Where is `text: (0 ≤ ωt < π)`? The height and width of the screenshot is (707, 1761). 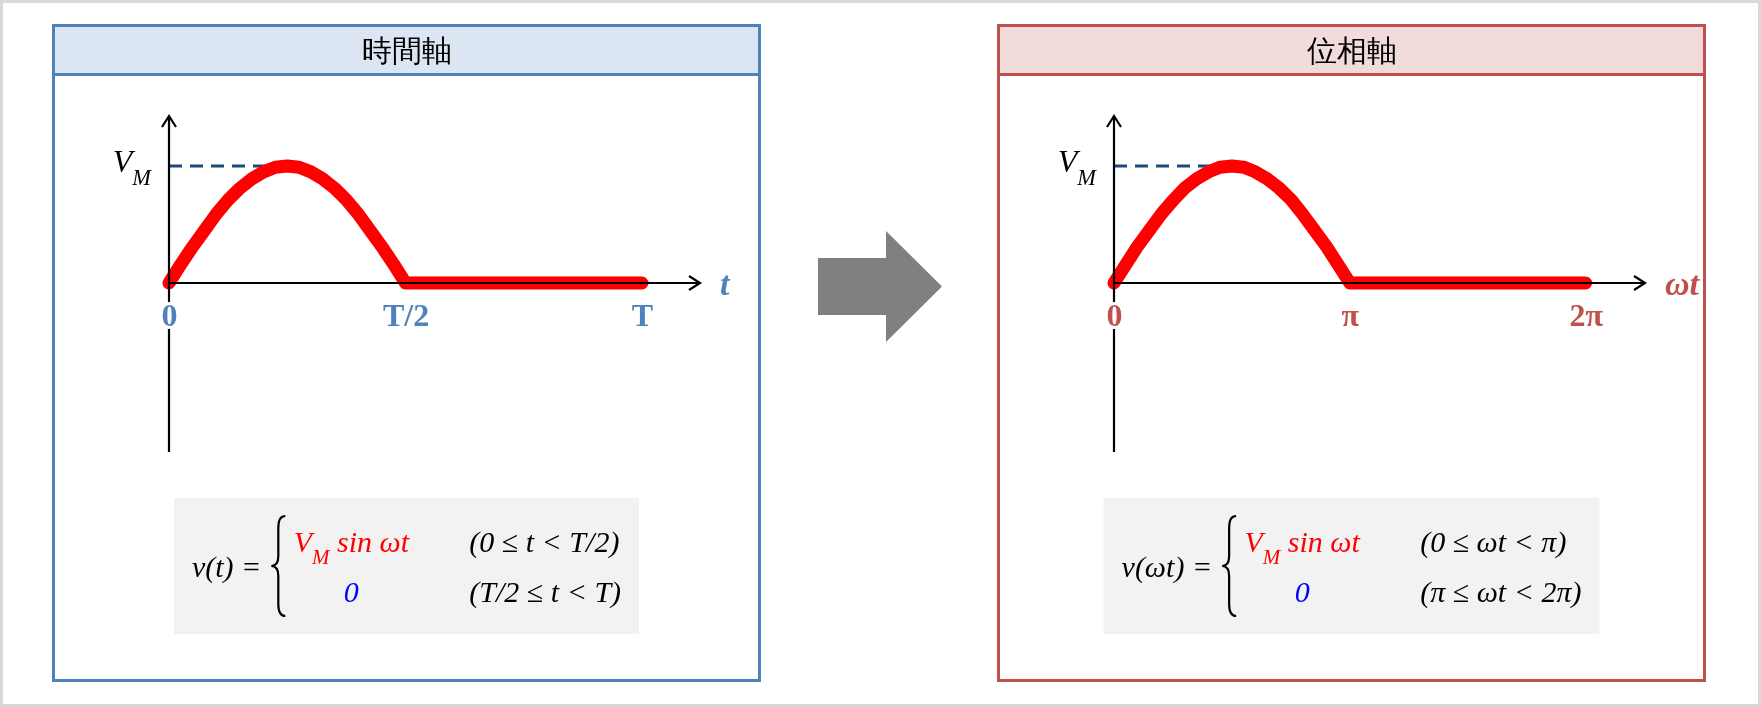
text: (0 ≤ ωt < π) is located at coordinates (1493, 541).